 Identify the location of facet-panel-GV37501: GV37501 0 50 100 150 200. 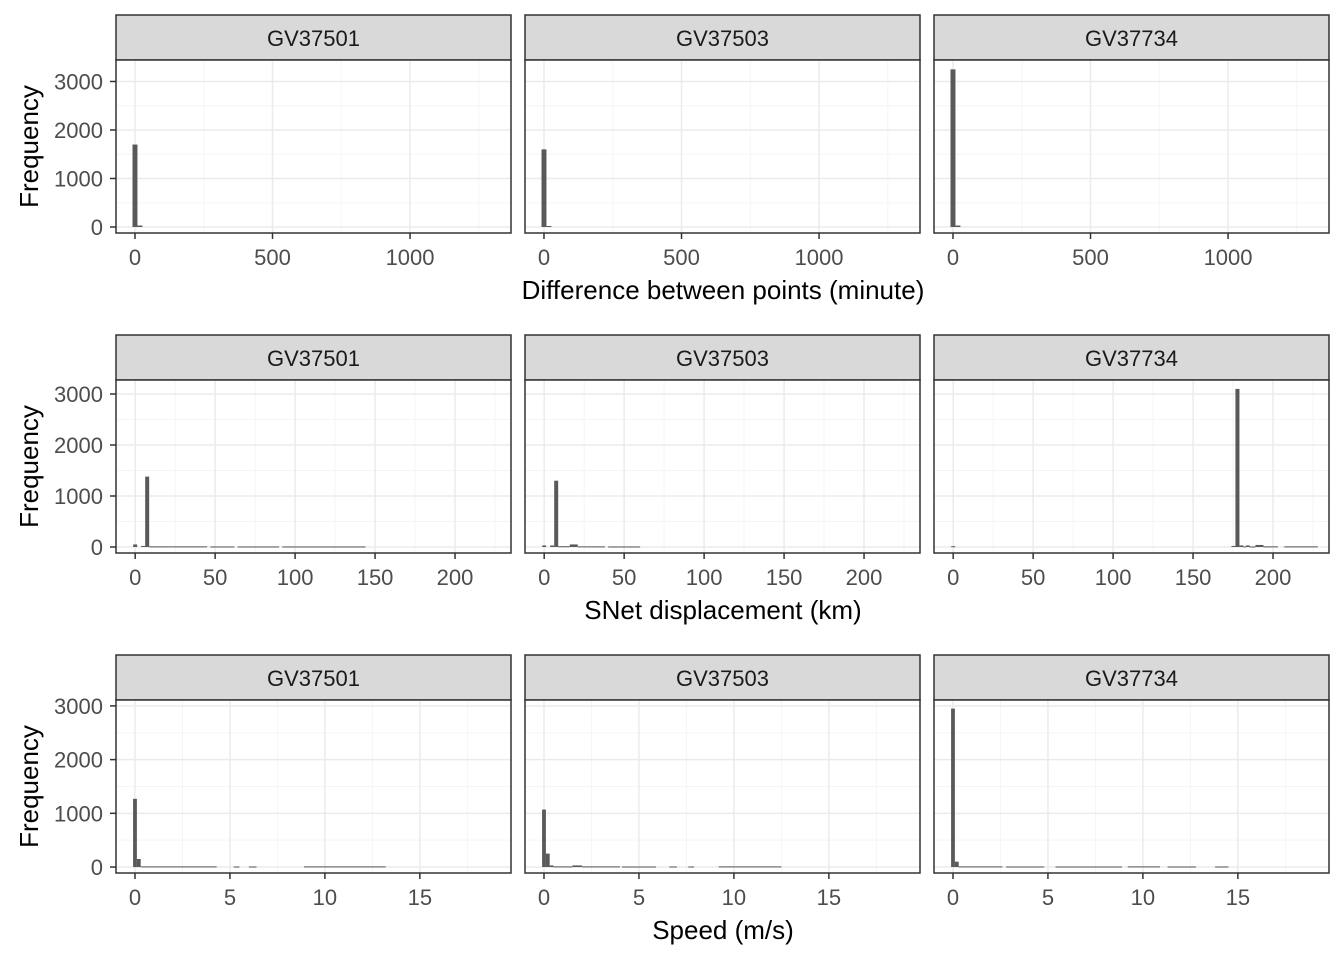
(313, 462).